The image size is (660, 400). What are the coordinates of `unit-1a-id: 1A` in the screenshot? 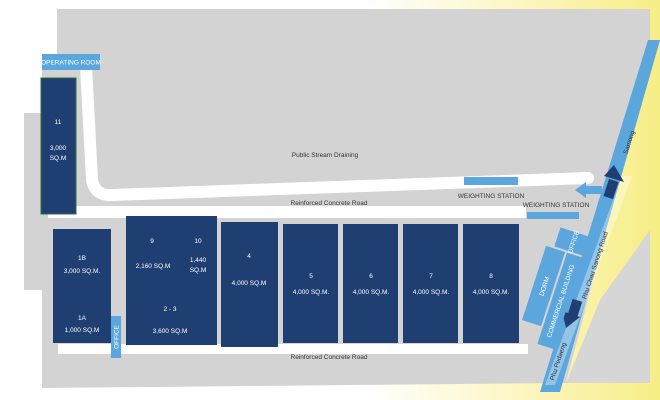 It's located at (82, 318).